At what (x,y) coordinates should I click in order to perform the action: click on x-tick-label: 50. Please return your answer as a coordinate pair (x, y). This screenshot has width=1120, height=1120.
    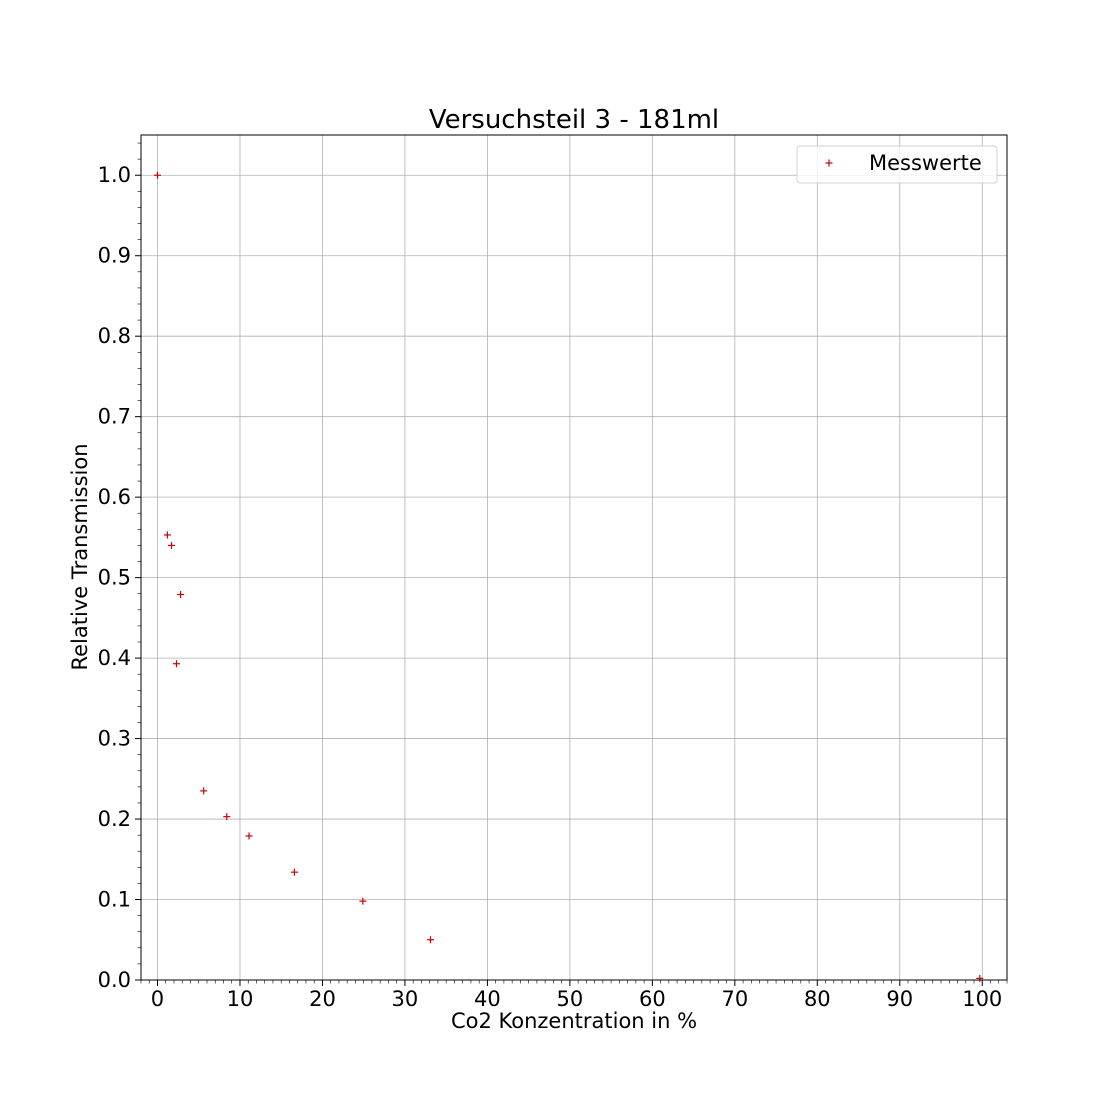
    Looking at the image, I should click on (570, 999).